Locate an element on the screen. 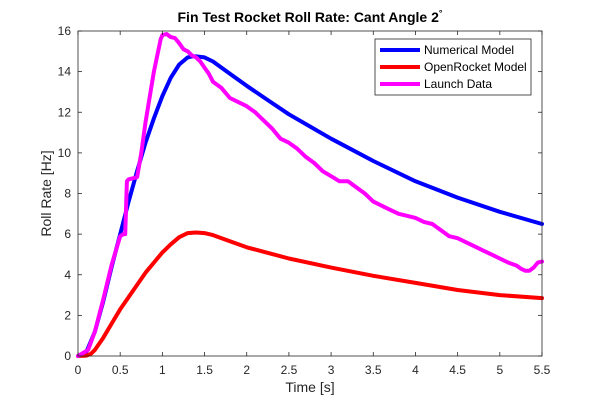  y-tick-label: 2 is located at coordinates (67, 315).